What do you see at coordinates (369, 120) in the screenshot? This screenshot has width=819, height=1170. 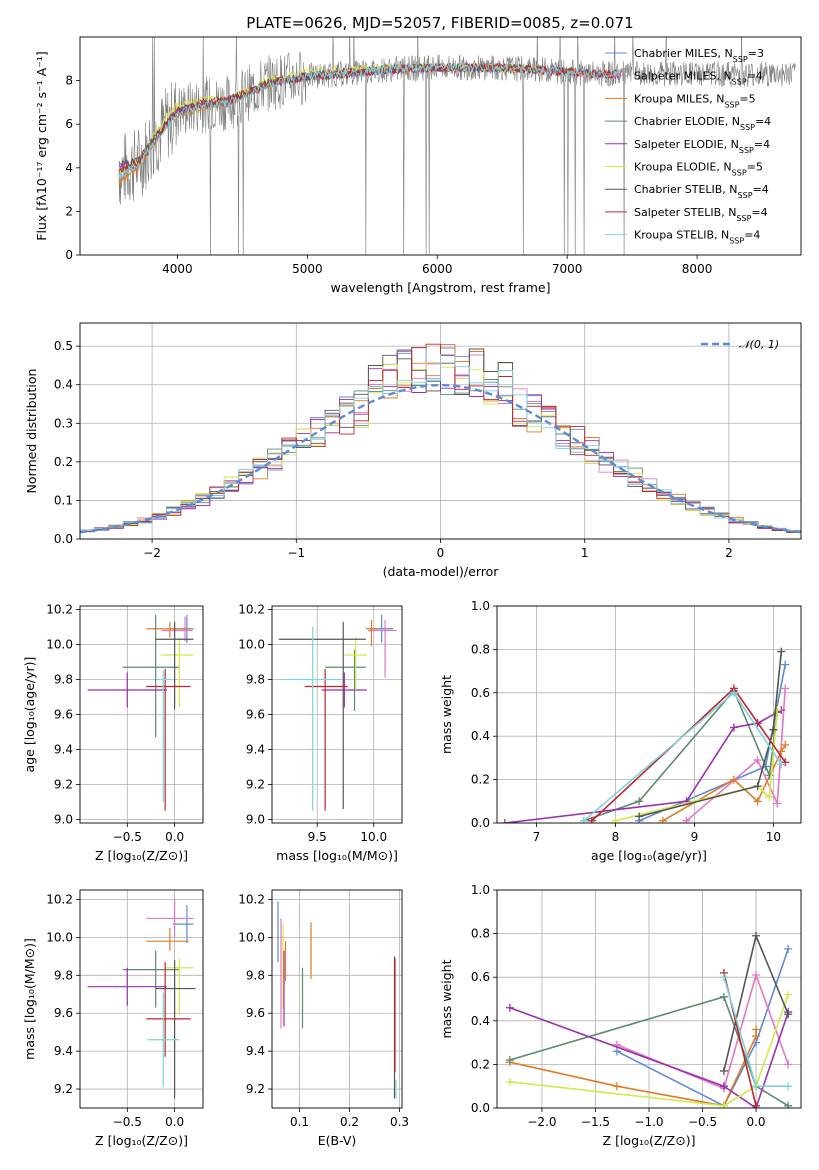 I see `model-spectrum-line` at bounding box center [369, 120].